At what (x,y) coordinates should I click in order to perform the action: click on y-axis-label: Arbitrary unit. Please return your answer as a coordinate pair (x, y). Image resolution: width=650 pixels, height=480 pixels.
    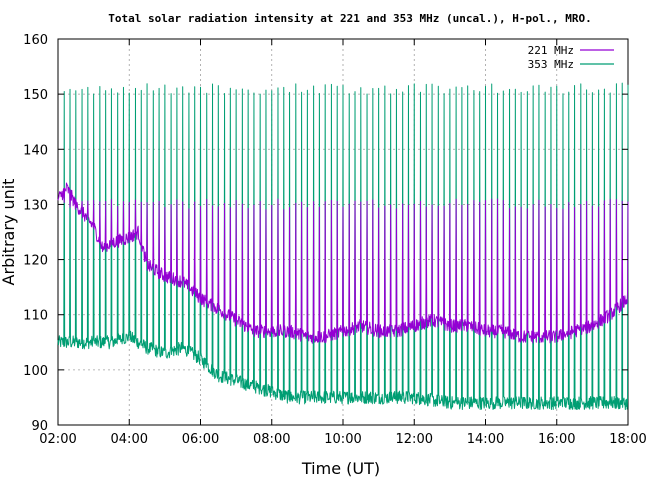
    Looking at the image, I should click on (9, 232).